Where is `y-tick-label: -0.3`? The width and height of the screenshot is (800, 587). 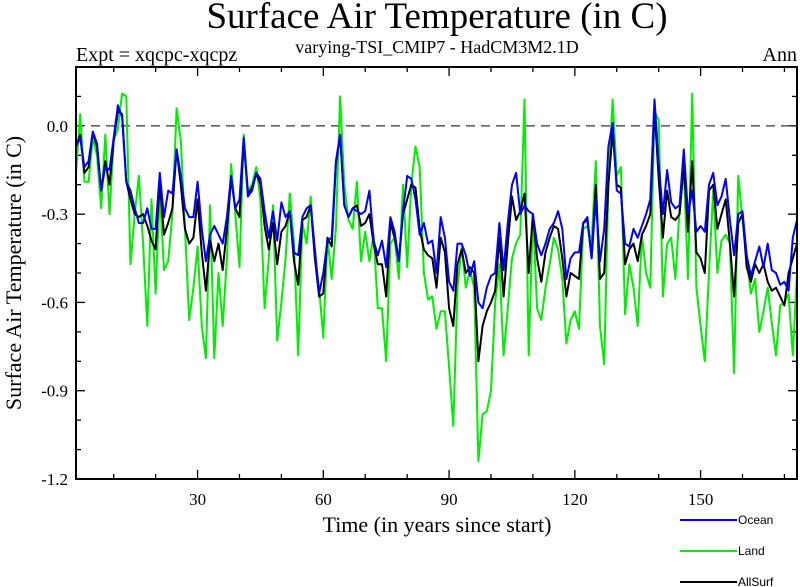 y-tick-label: -0.3 is located at coordinates (54, 214).